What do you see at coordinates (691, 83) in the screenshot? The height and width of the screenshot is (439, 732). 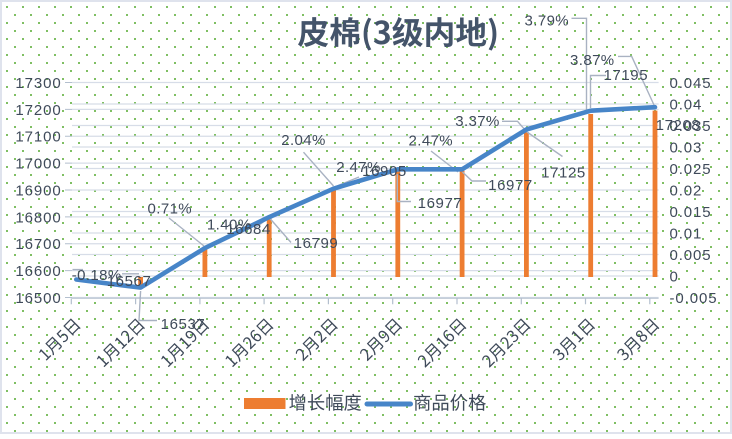 I see `svg-text: 0.045` at bounding box center [691, 83].